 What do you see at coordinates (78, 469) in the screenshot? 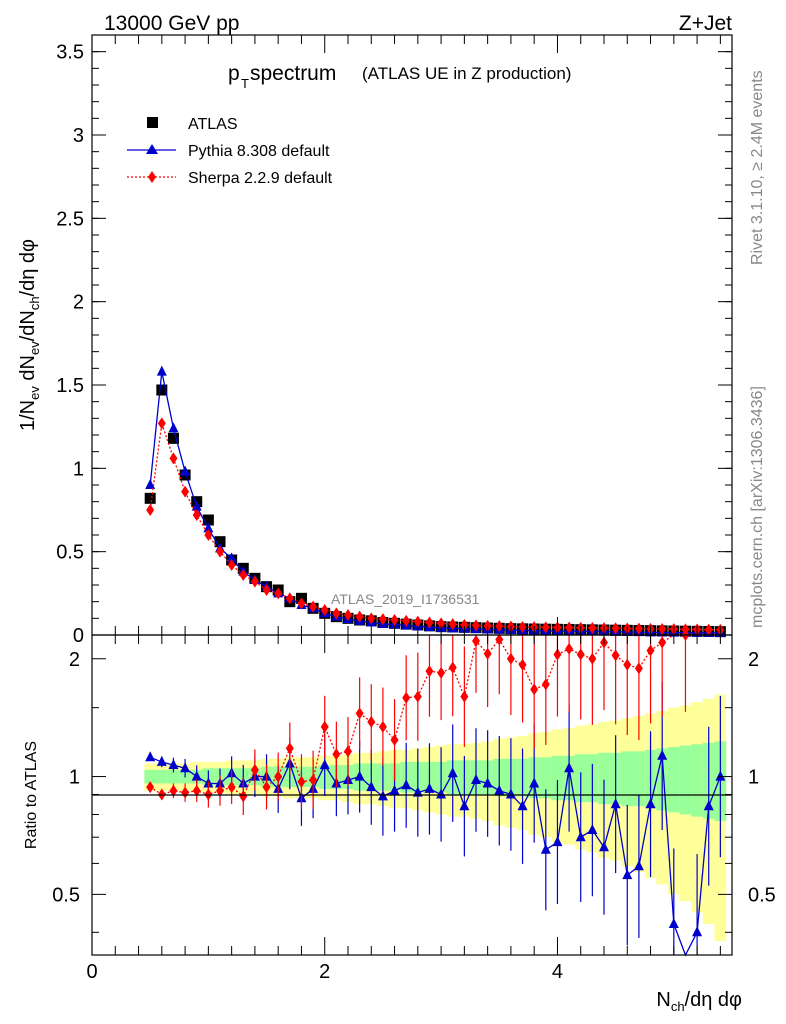
I see `y-tick-label: 1` at bounding box center [78, 469].